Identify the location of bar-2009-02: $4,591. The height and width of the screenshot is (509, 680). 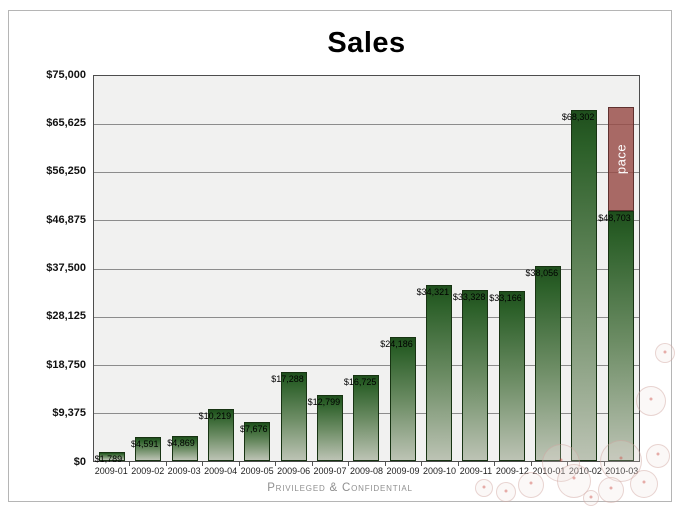
(146, 449).